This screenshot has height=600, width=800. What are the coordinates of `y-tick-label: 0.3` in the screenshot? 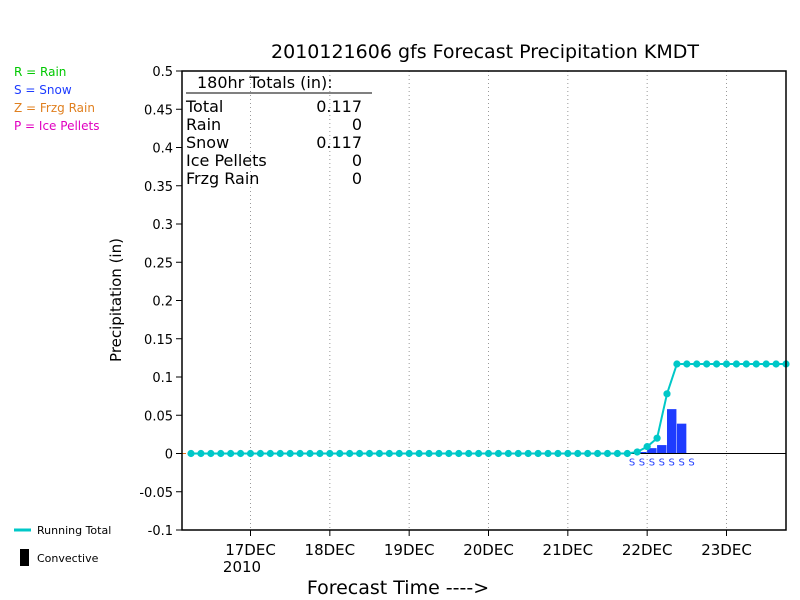 It's located at (162, 225).